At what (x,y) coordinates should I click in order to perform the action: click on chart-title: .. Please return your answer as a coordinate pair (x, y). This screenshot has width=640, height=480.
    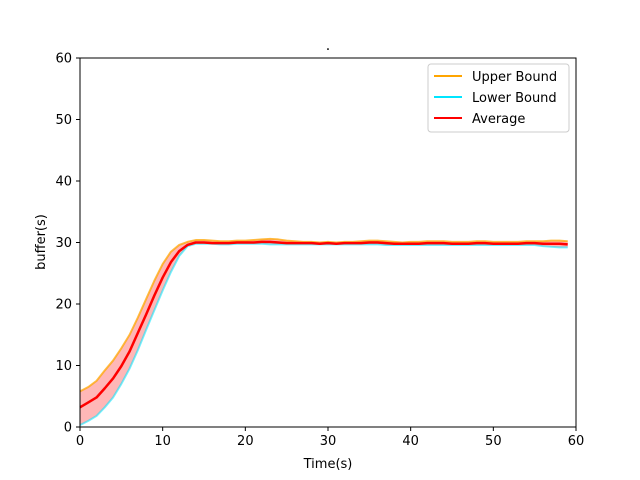
    Looking at the image, I should click on (328, 46).